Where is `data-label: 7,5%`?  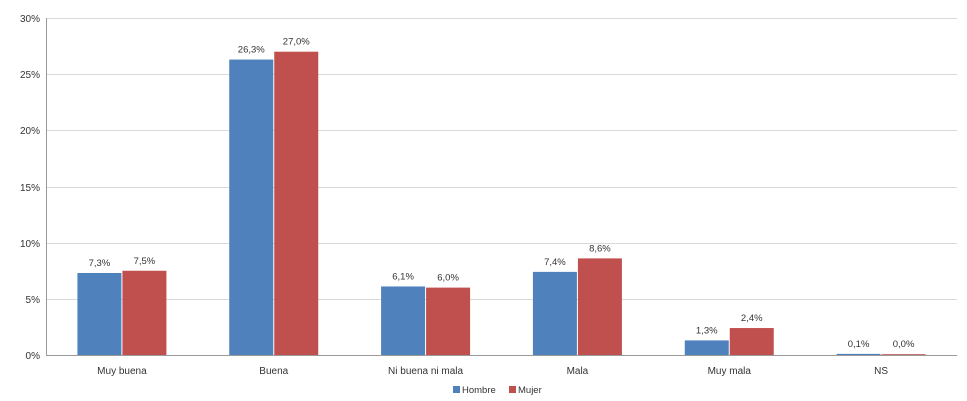
data-label: 7,5% is located at coordinates (145, 261).